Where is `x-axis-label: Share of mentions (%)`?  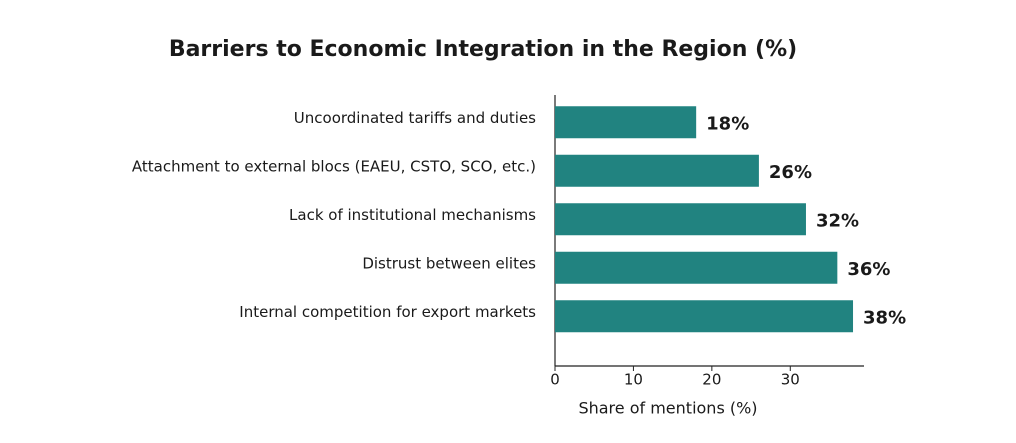
x-axis-label: Share of mentions (%) is located at coordinates (667, 408).